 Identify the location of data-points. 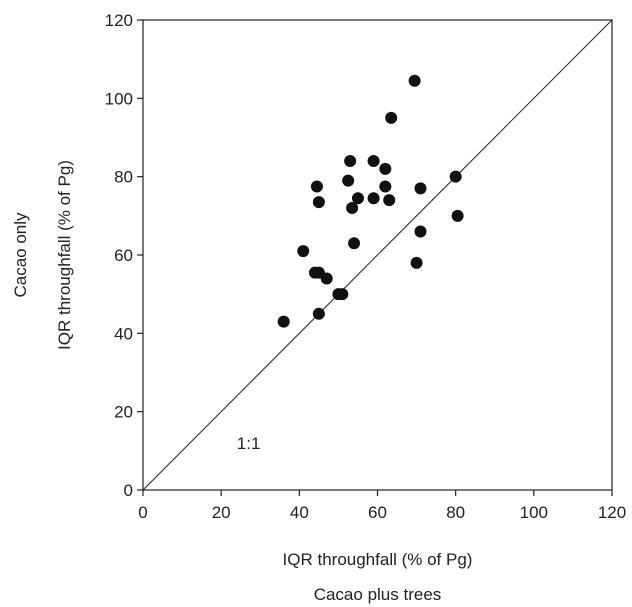
(370, 201).